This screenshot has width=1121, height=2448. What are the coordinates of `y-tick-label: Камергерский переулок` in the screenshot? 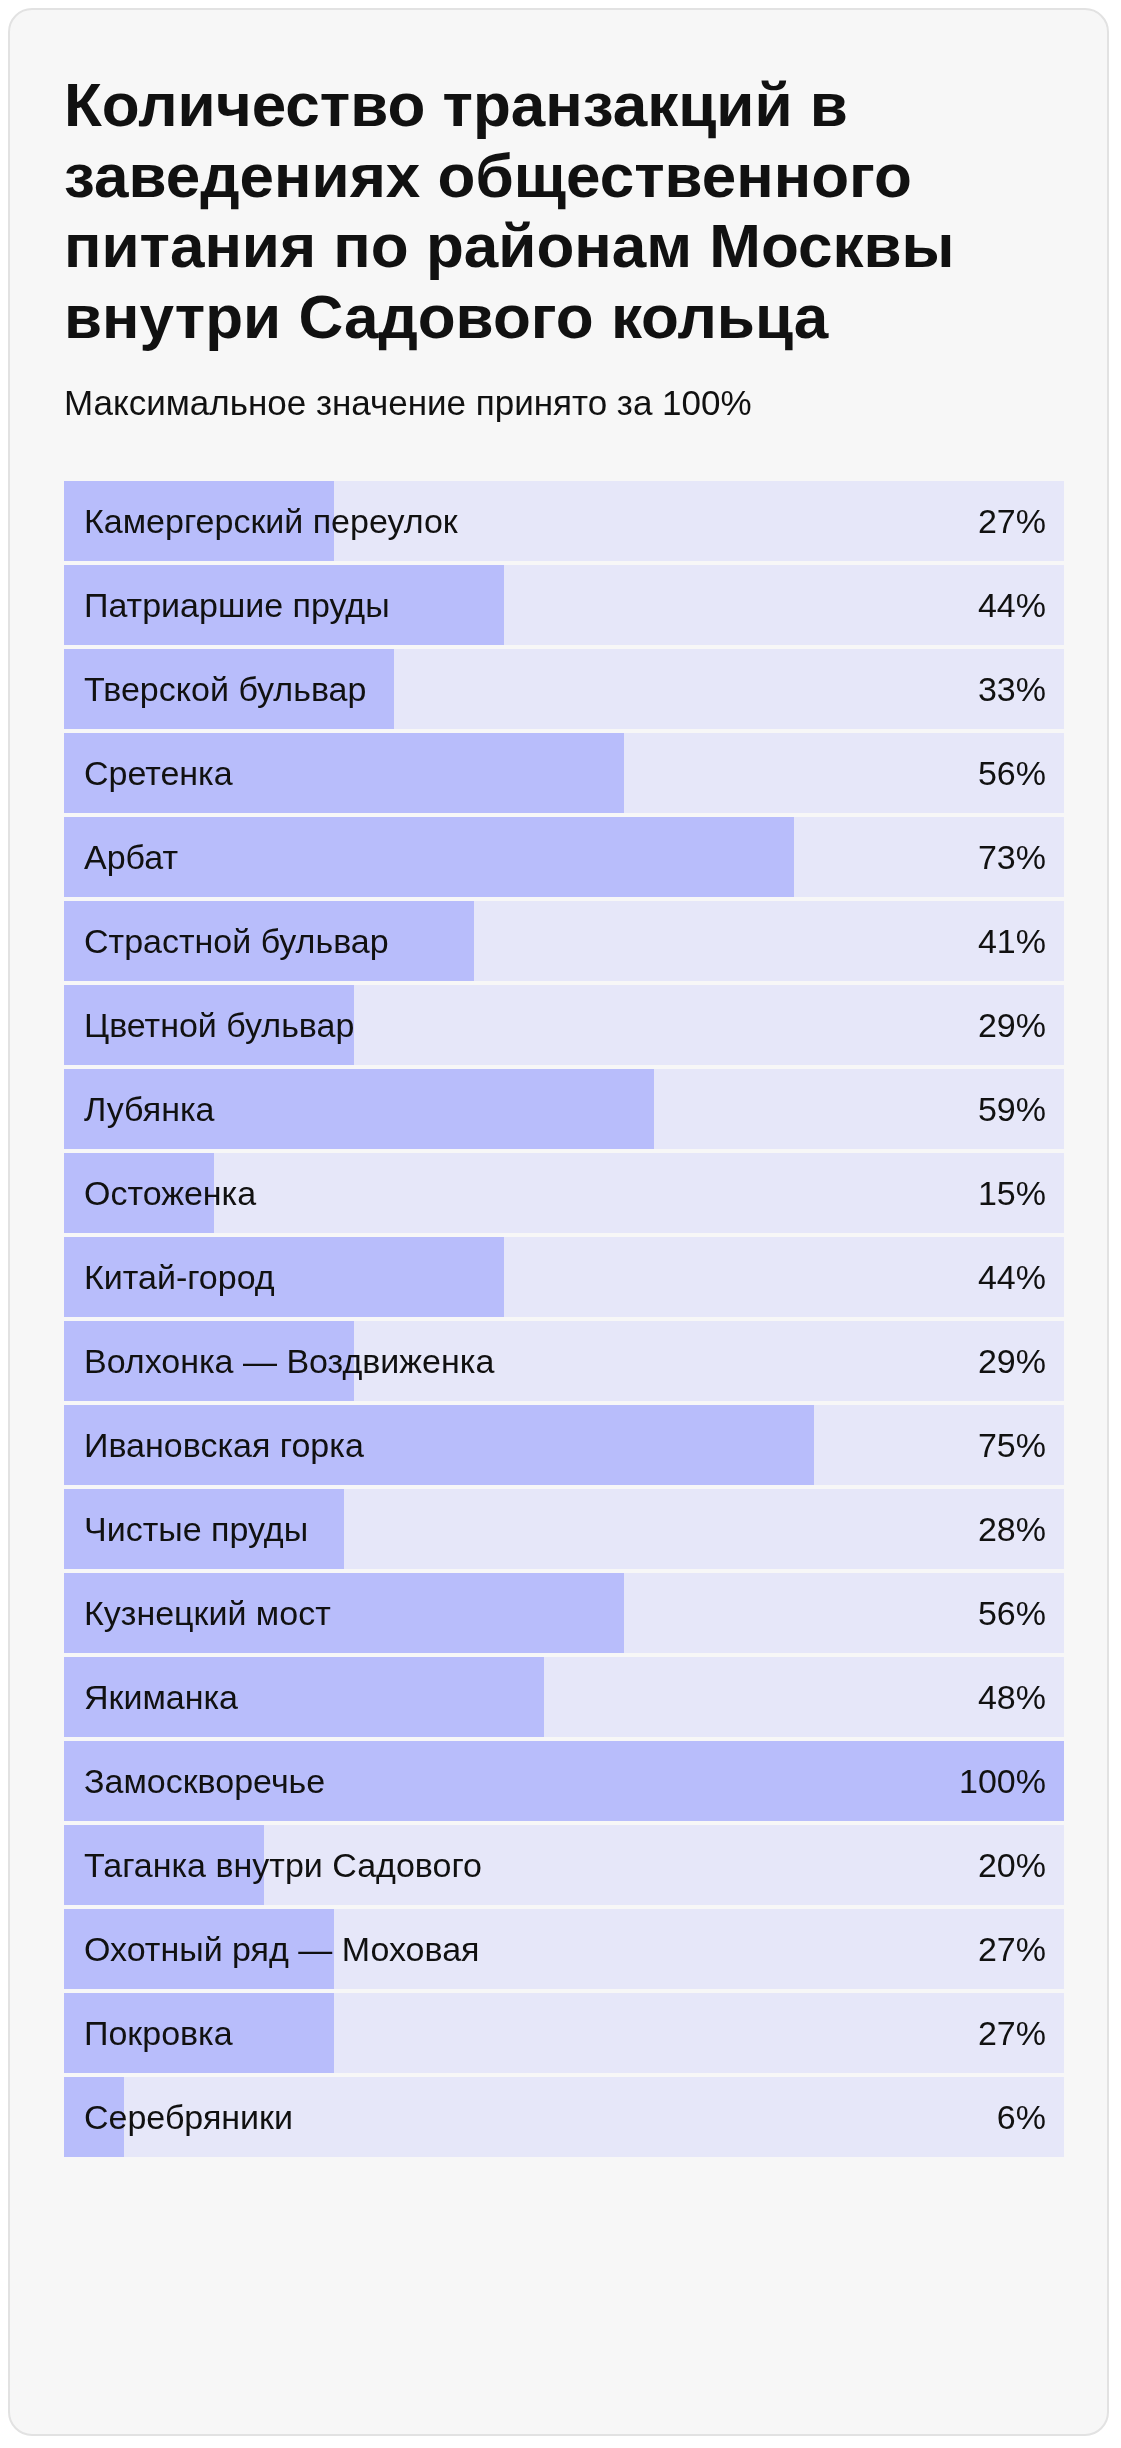 It's located at (271, 520).